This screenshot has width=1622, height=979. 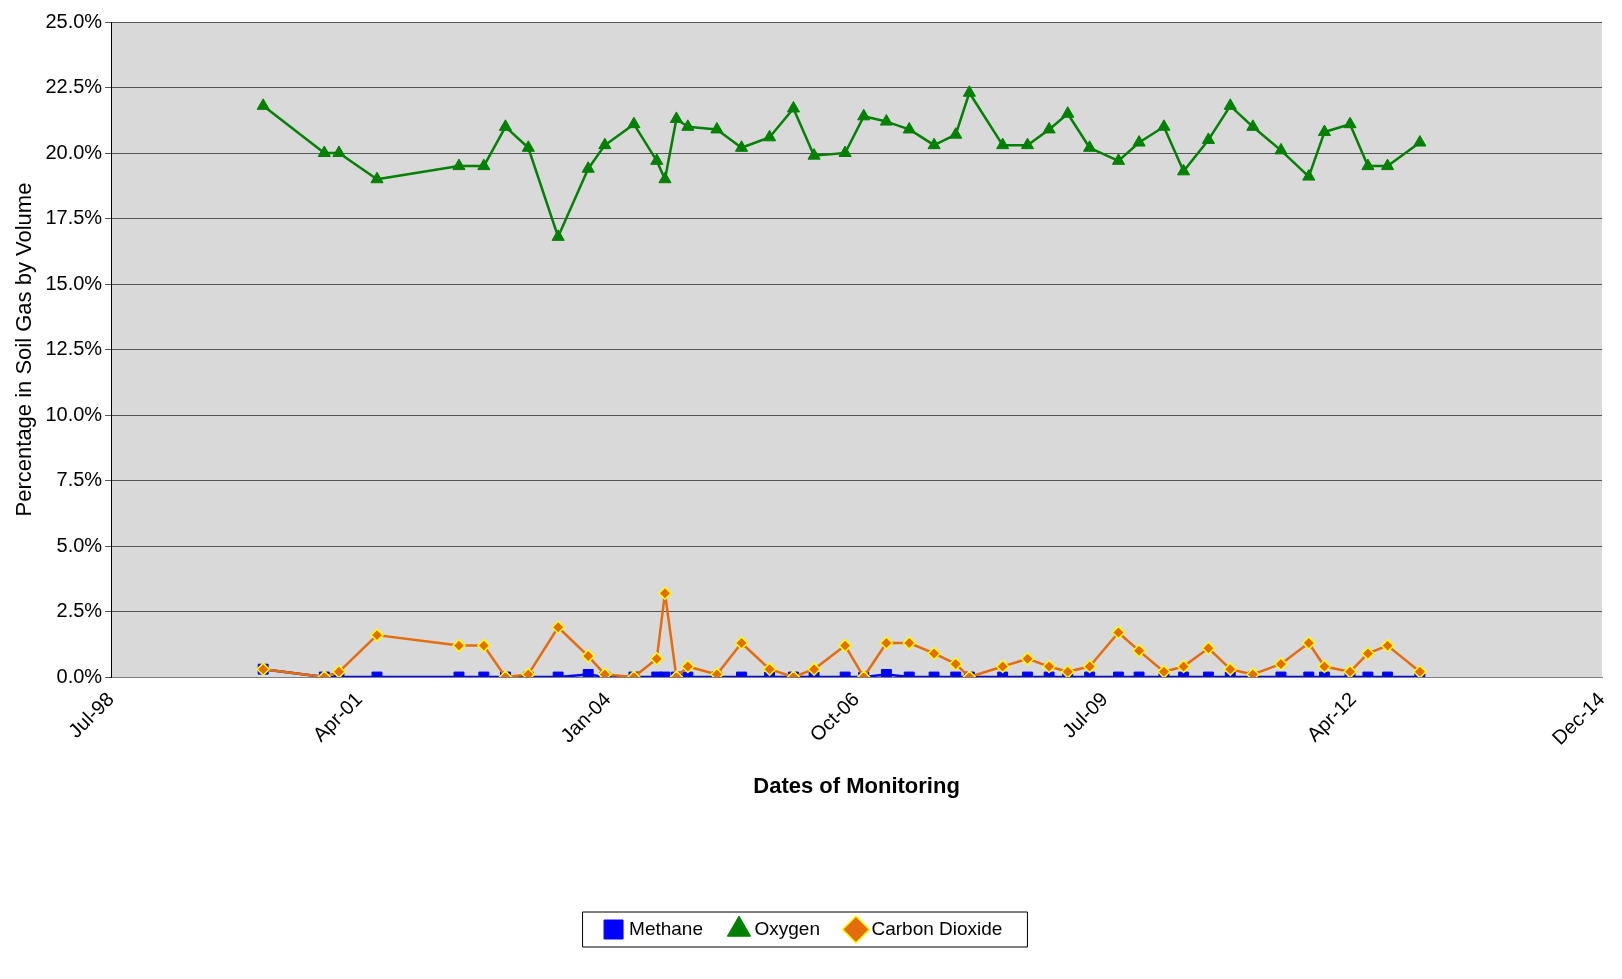 What do you see at coordinates (79, 610) in the screenshot?
I see `y-tick-label: 2.5%` at bounding box center [79, 610].